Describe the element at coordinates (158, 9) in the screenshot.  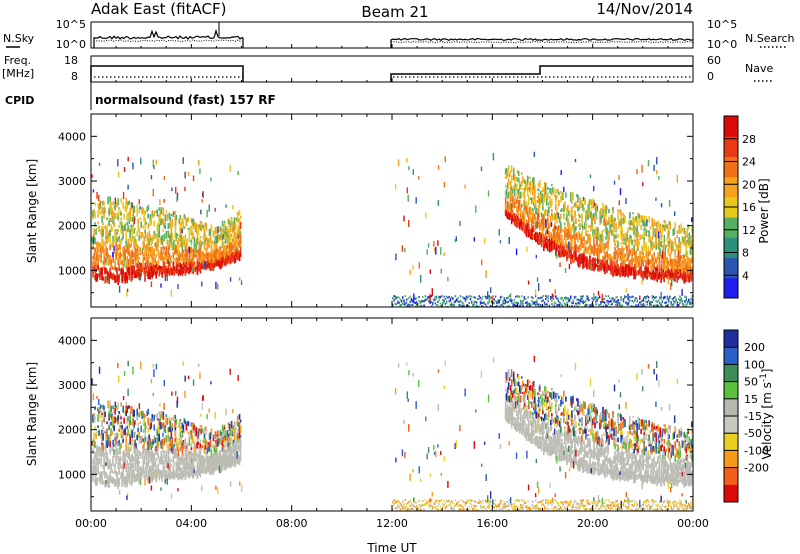
I see `plot-title: Adak East (fitACF)` at that location.